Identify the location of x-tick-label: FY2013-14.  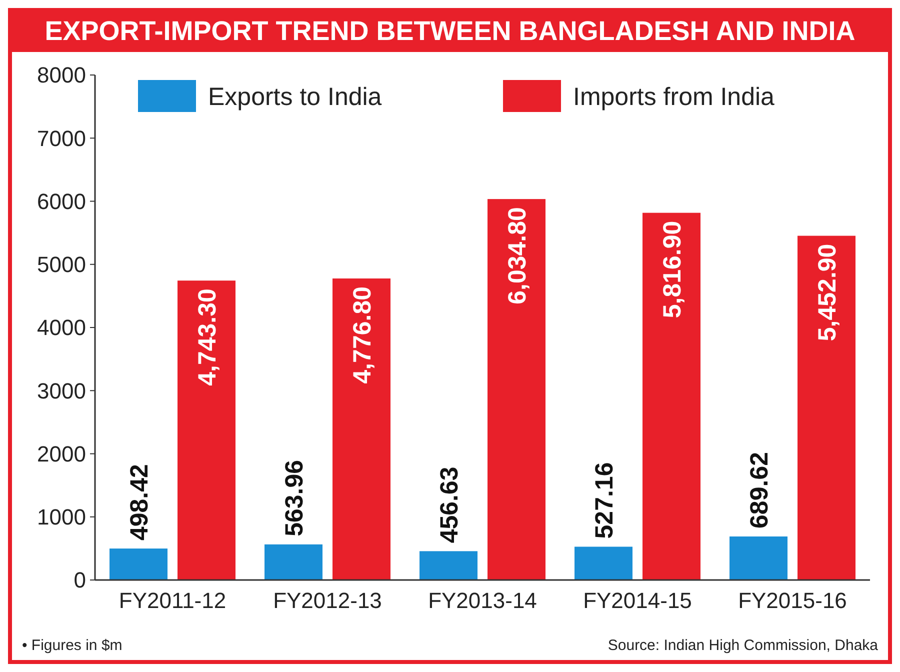
(482, 600).